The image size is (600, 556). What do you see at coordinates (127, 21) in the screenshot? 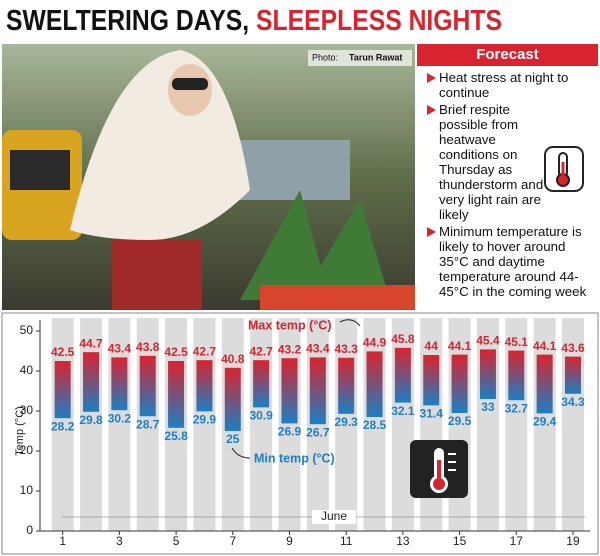
I see `title-part: SWELTERING DAYS,` at bounding box center [127, 21].